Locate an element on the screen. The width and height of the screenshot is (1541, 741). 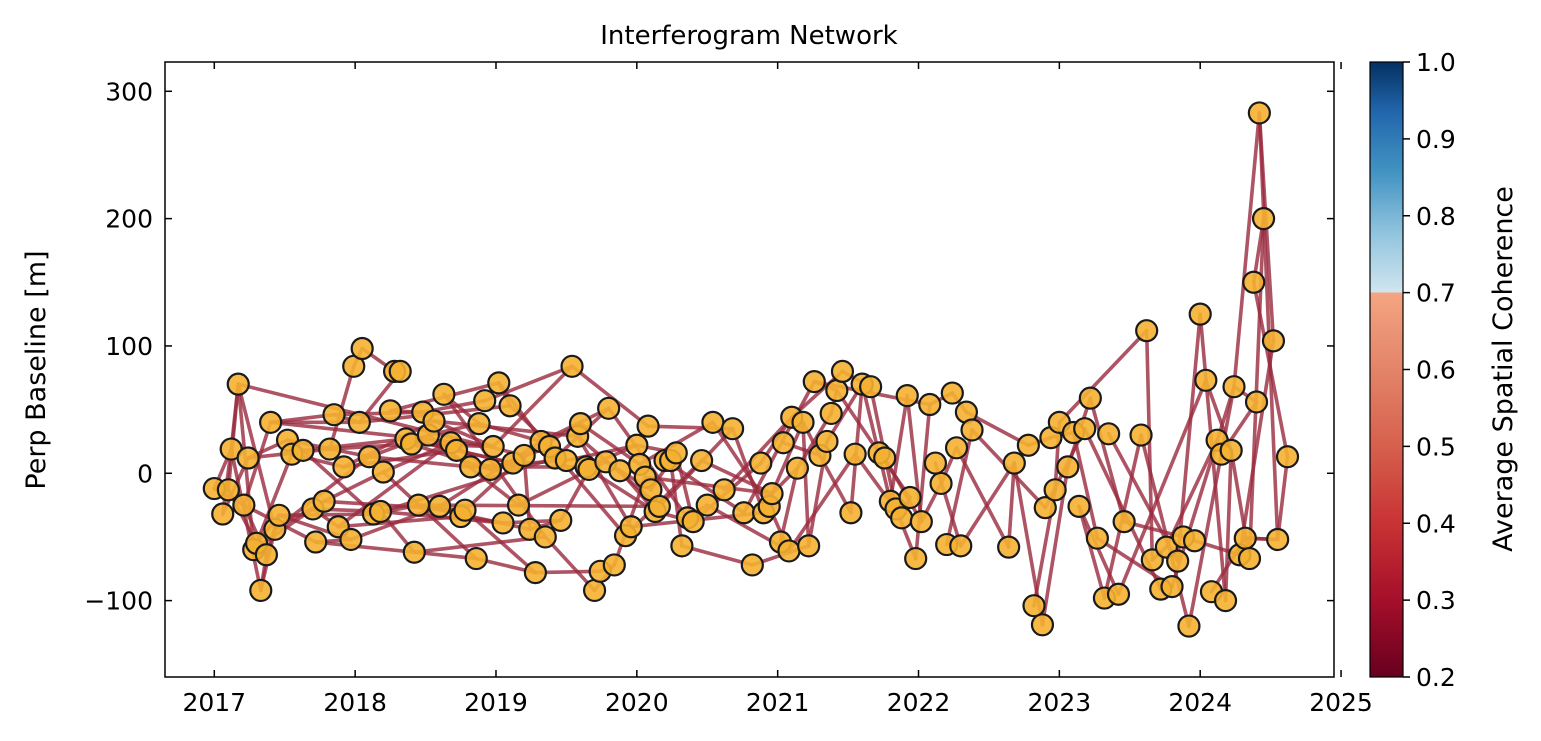
y-tick-label-100: 100 is located at coordinates (129, 346).